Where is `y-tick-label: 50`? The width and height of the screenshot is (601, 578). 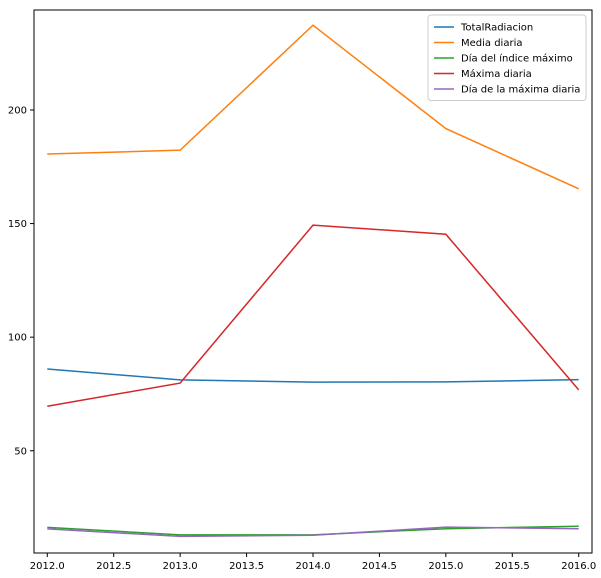 y-tick-label: 50 is located at coordinates (20, 451).